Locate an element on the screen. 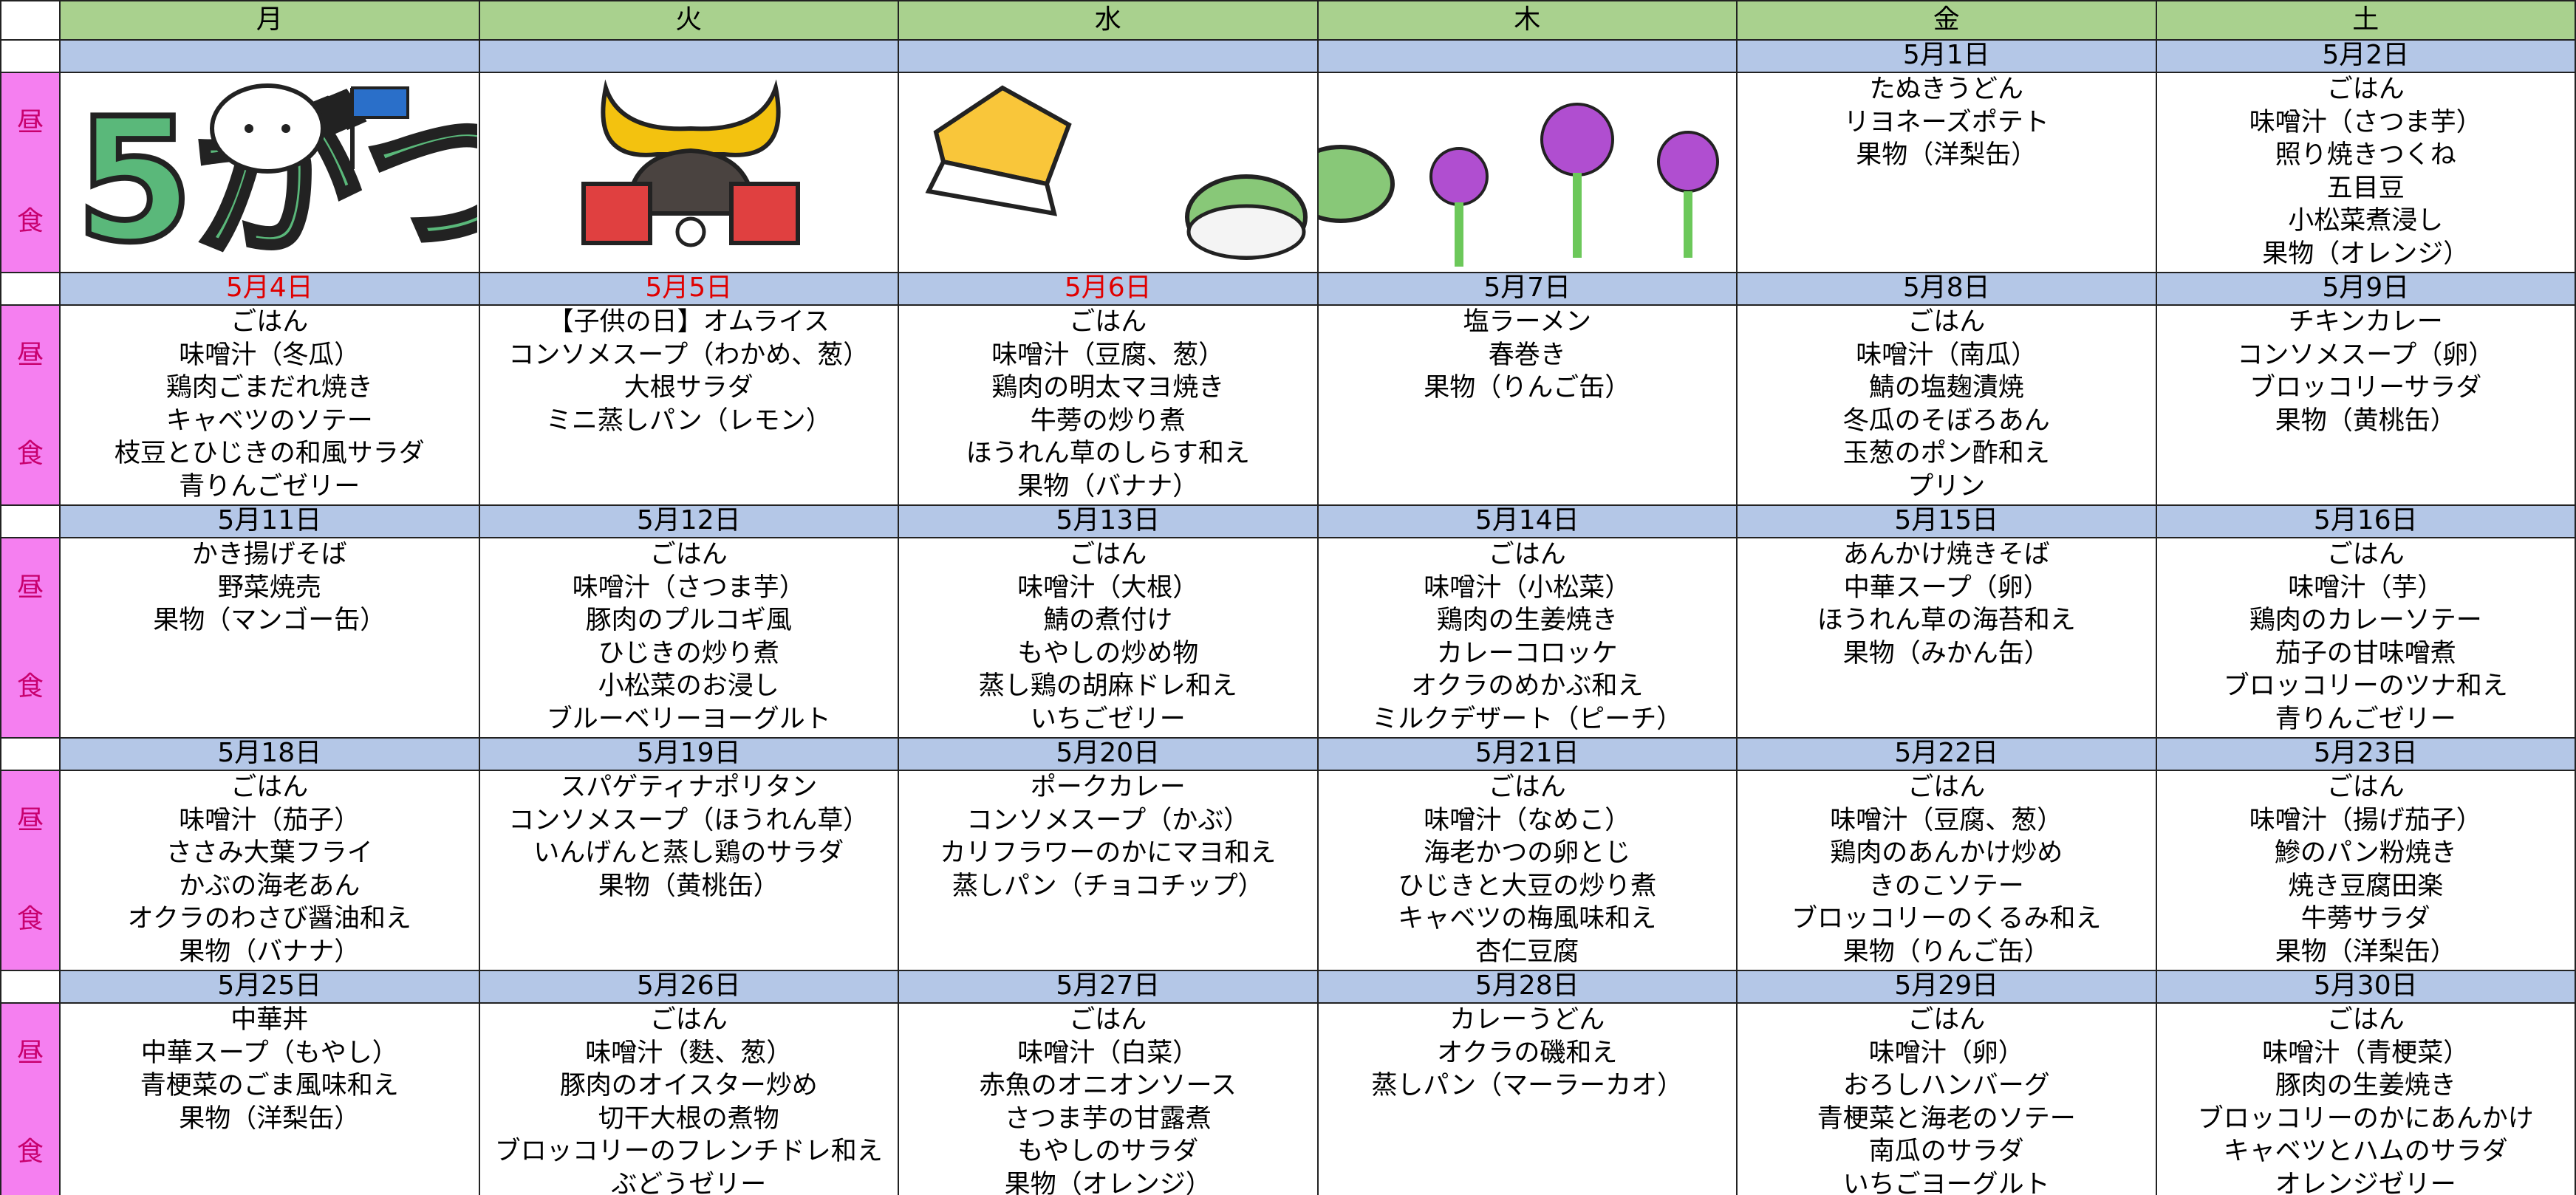  date-cell: 5月14日 is located at coordinates (1527, 521).